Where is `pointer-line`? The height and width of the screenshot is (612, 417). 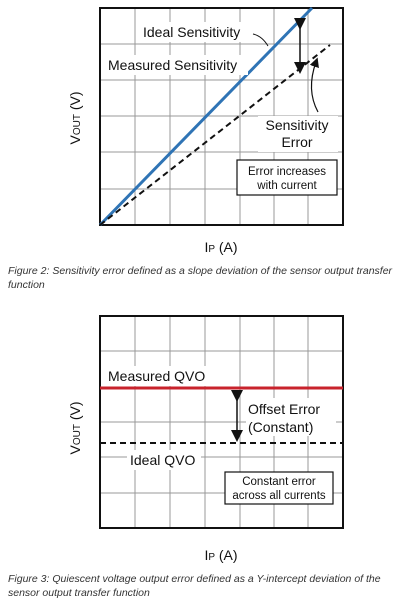
pointer-line is located at coordinates (260, 40).